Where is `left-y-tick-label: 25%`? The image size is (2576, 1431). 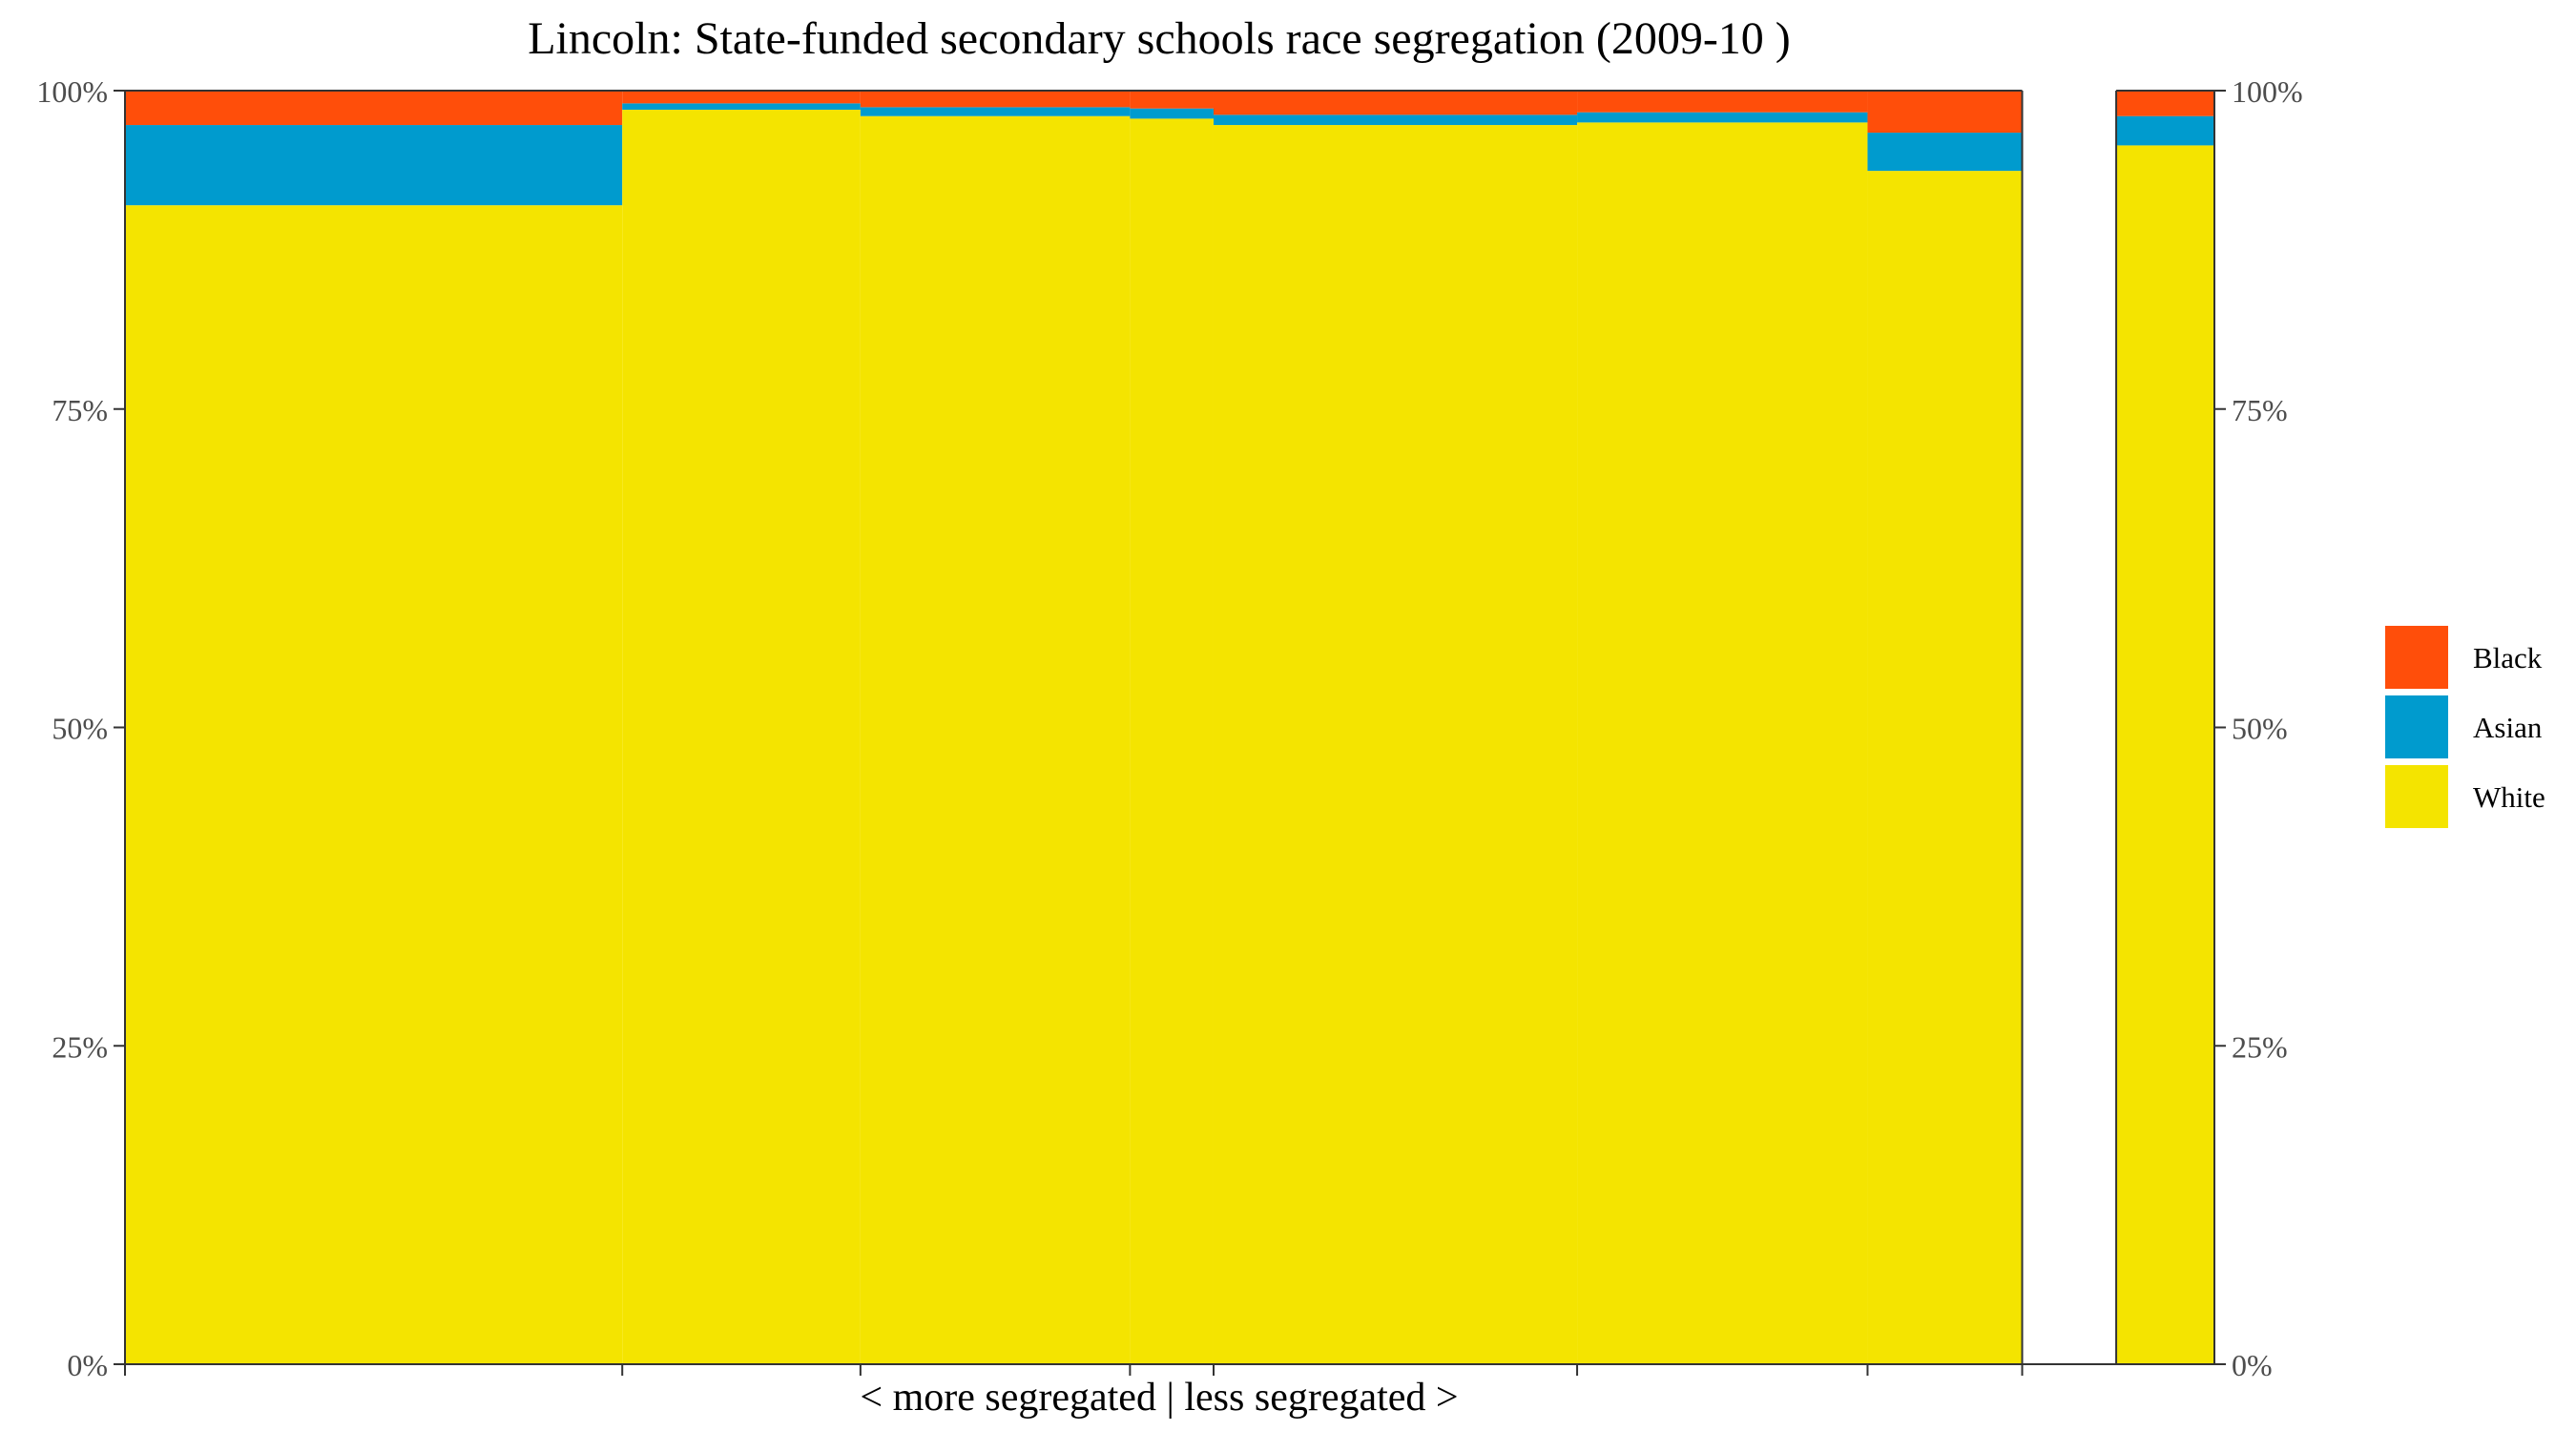 left-y-tick-label: 25% is located at coordinates (80, 1046).